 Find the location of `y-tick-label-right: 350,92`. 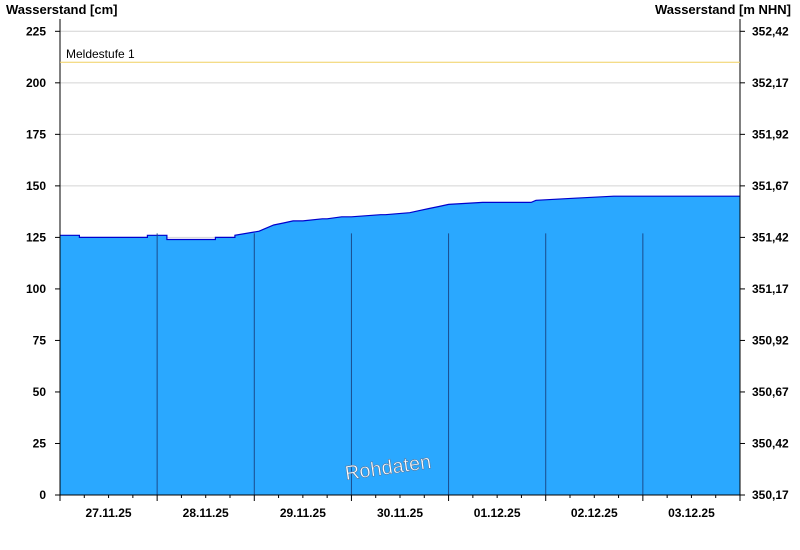

y-tick-label-right: 350,92 is located at coordinates (770, 340).